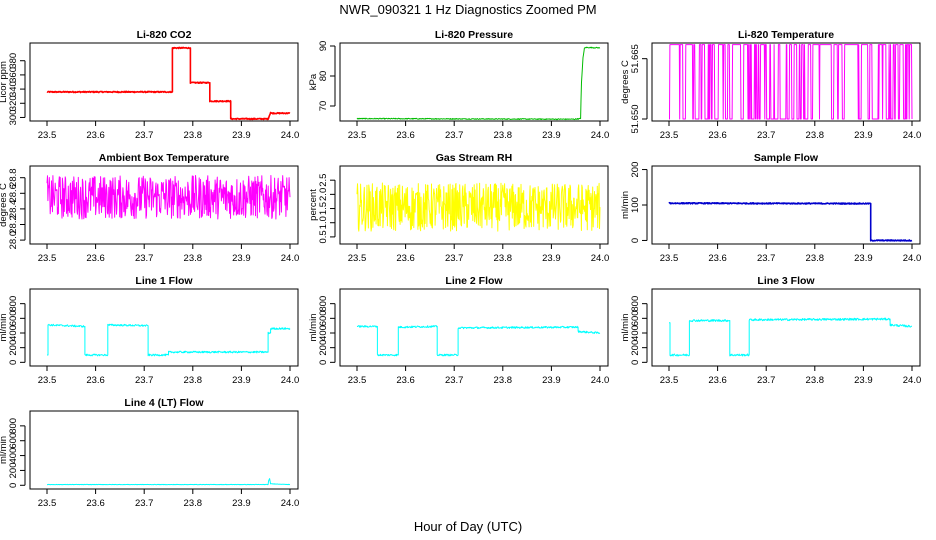 The image size is (936, 540). Describe the element at coordinates (357, 258) in the screenshot. I see `gas_rh-xtick-label: 23.5` at that location.